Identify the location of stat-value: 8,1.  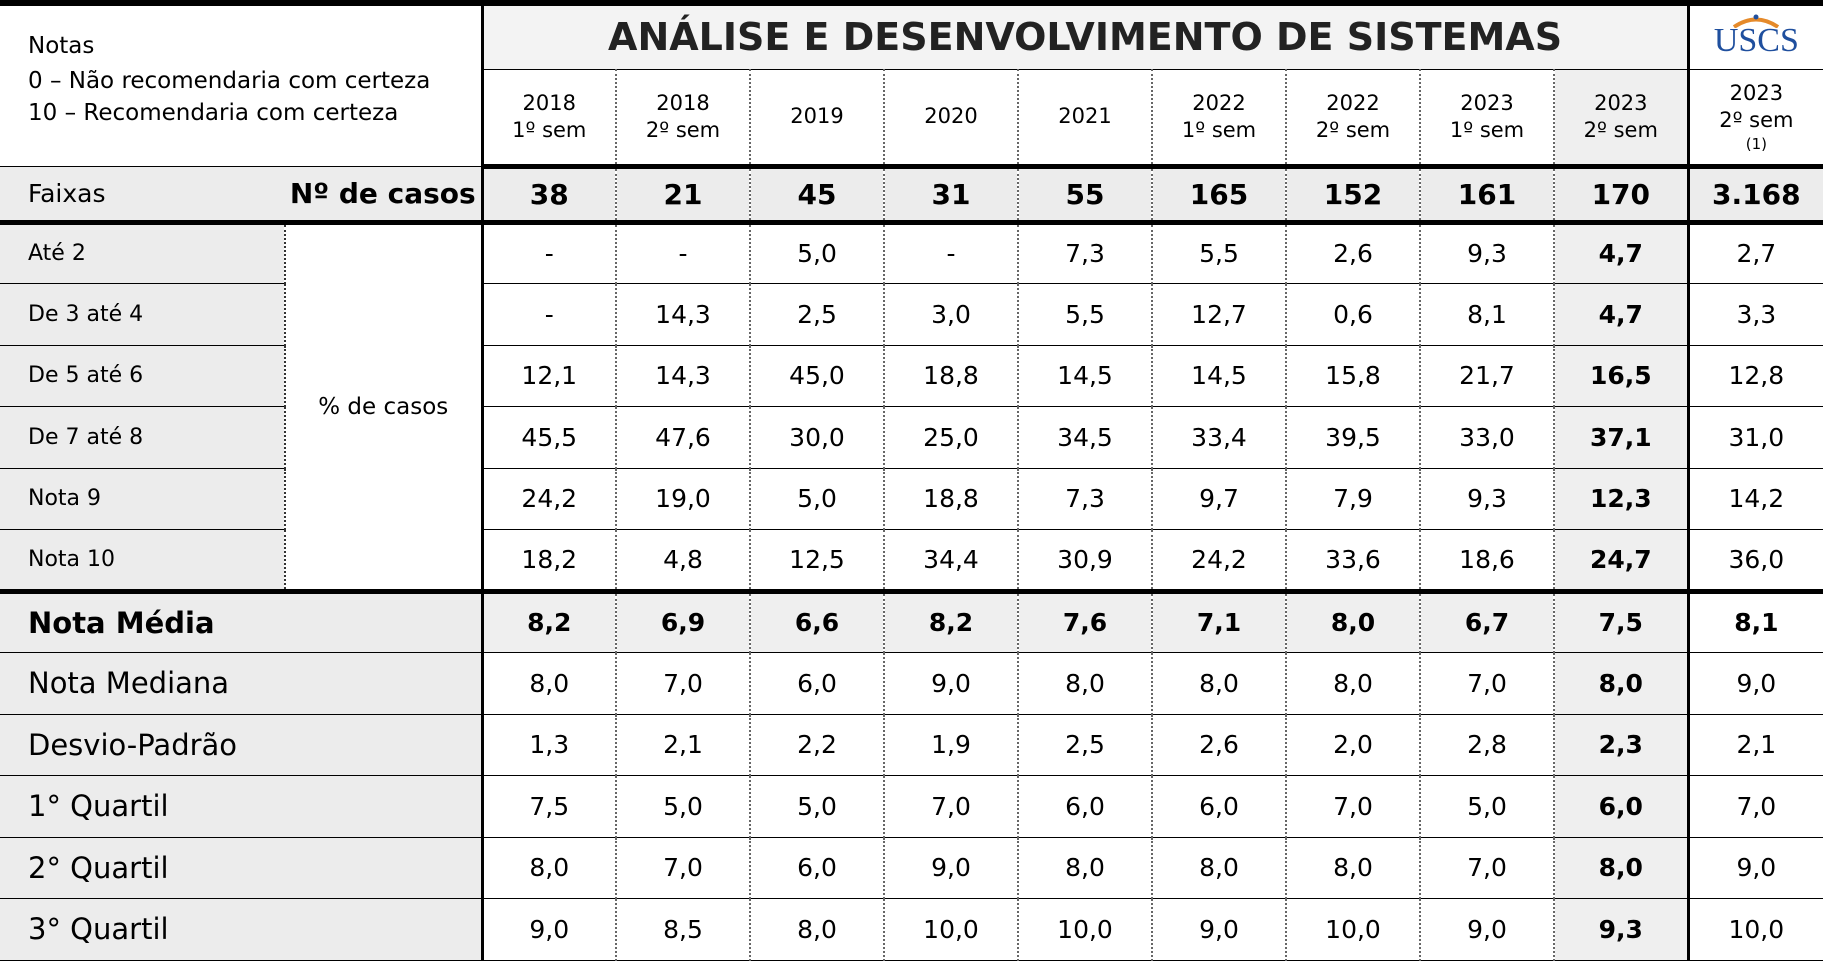
(1754, 622).